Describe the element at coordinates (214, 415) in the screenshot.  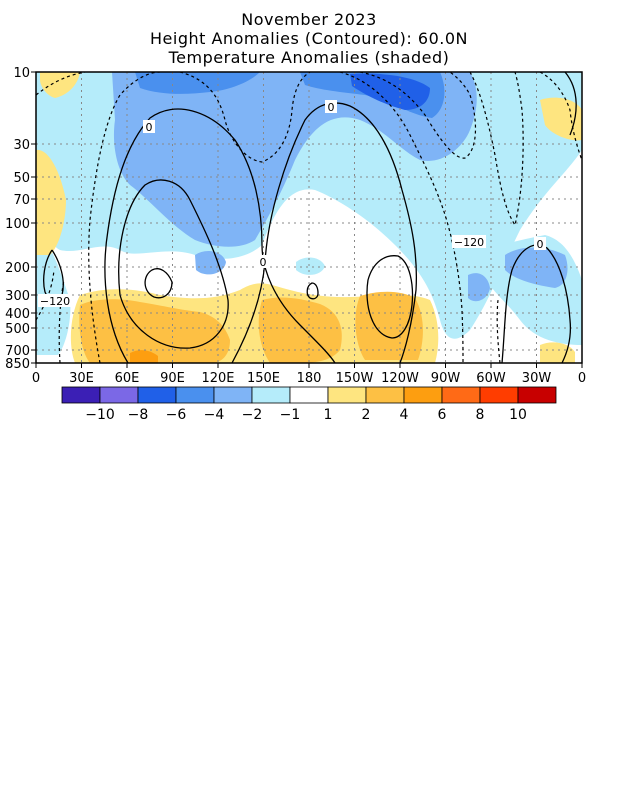
I see `colorbar-label: −4` at that location.